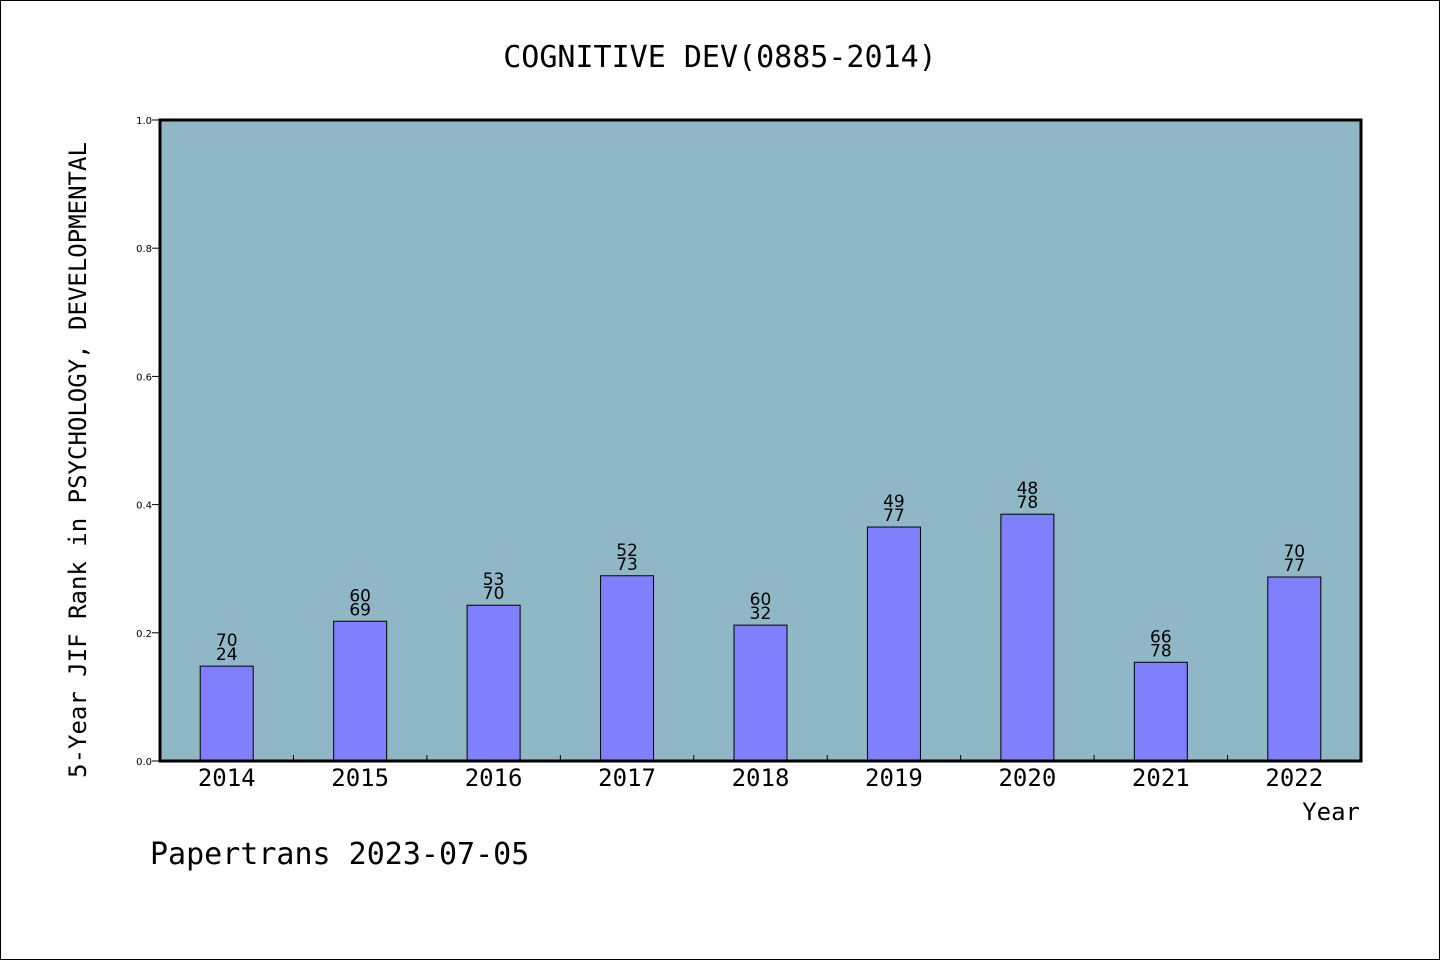  What do you see at coordinates (1028, 489) in the screenshot?
I see `bar-rank-label: 48` at bounding box center [1028, 489].